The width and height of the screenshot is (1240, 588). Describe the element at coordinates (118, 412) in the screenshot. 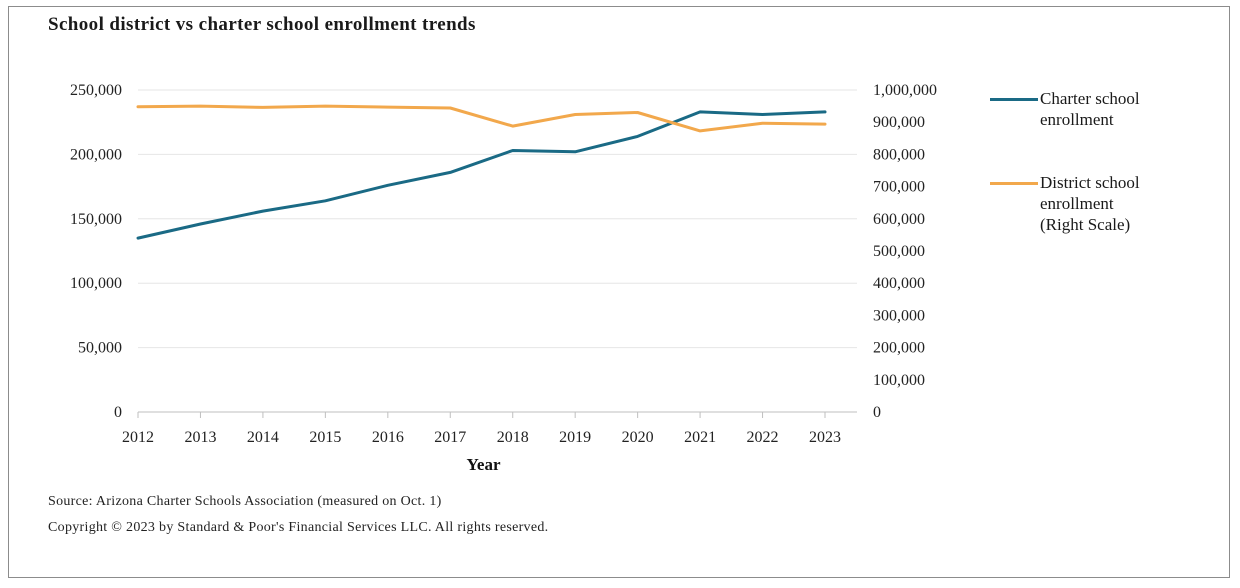

I see `left-tick-label: 0` at that location.